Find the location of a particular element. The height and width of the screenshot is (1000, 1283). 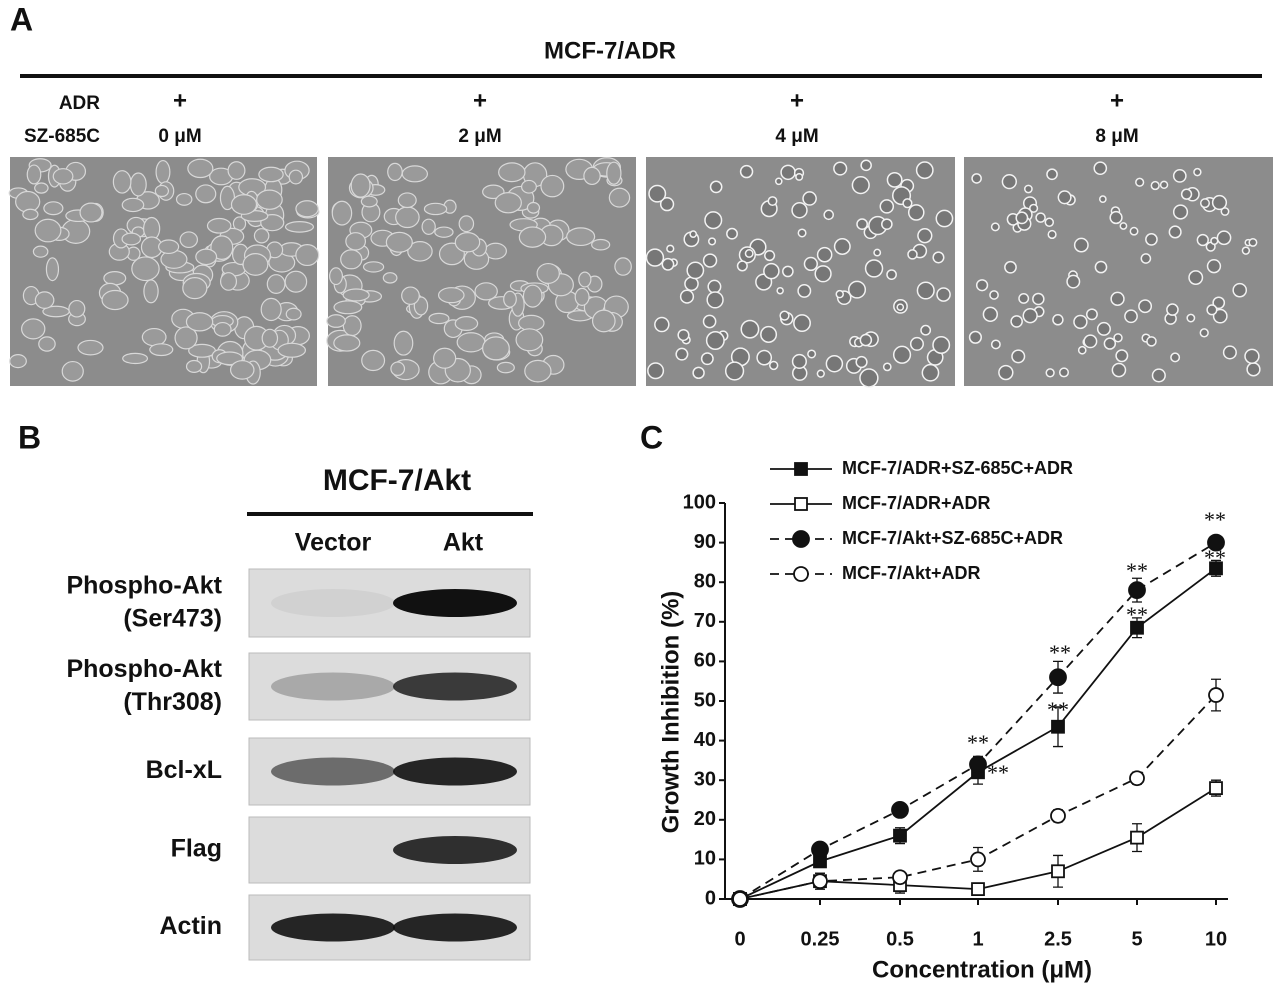

y-axis-label: Growth Inhibition (%) is located at coordinates (670, 712).